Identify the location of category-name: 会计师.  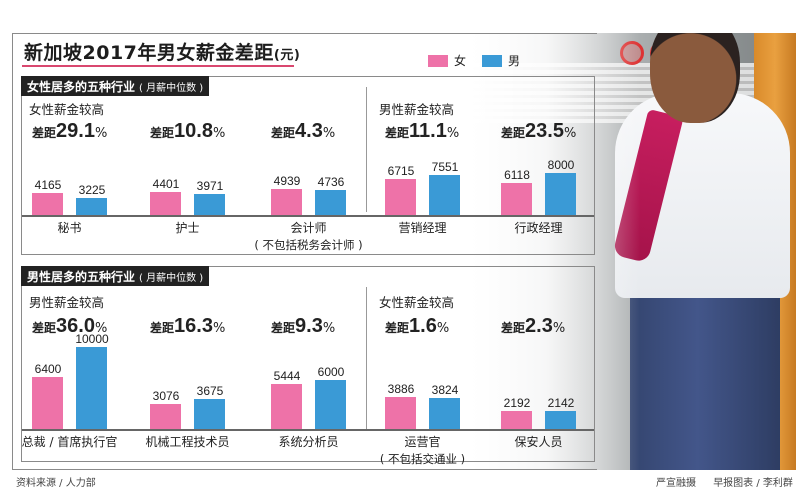
(308, 228).